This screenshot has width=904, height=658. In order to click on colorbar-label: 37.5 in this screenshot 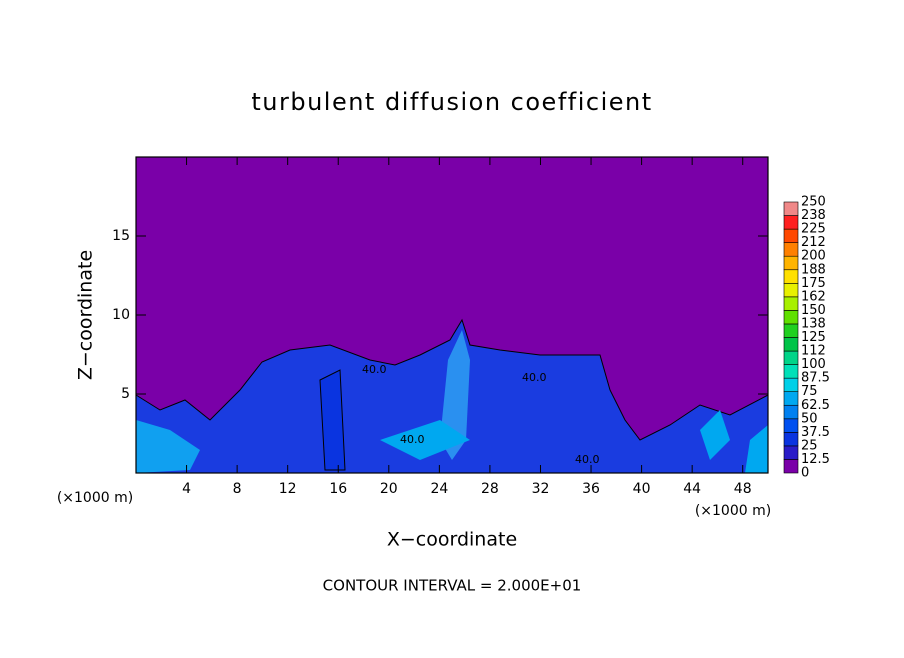, I will do `click(815, 432)`.